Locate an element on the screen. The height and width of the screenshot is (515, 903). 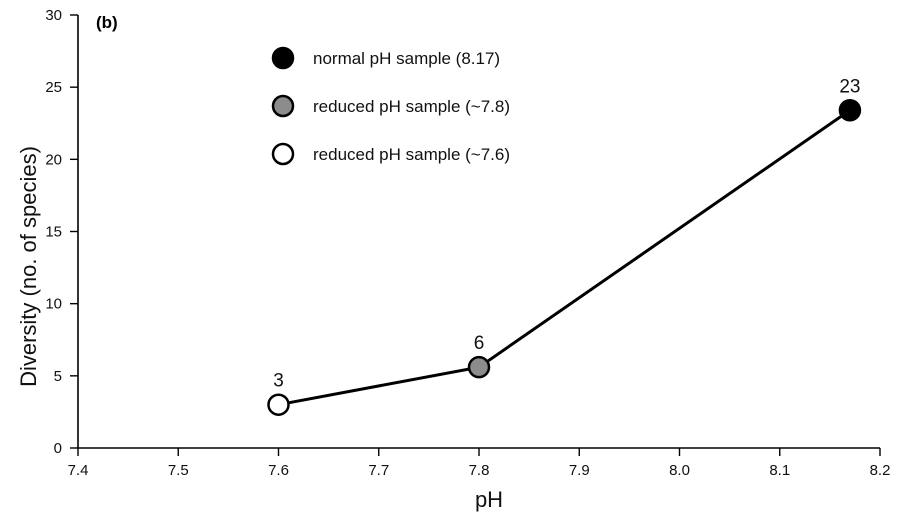
legend-label: reduced pH sample (~7.6) is located at coordinates (411, 154).